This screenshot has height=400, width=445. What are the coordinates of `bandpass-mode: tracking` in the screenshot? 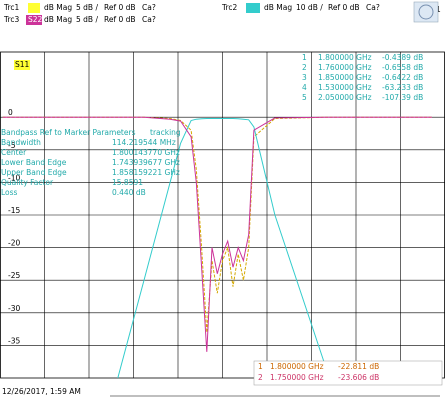 It's located at (165, 132).